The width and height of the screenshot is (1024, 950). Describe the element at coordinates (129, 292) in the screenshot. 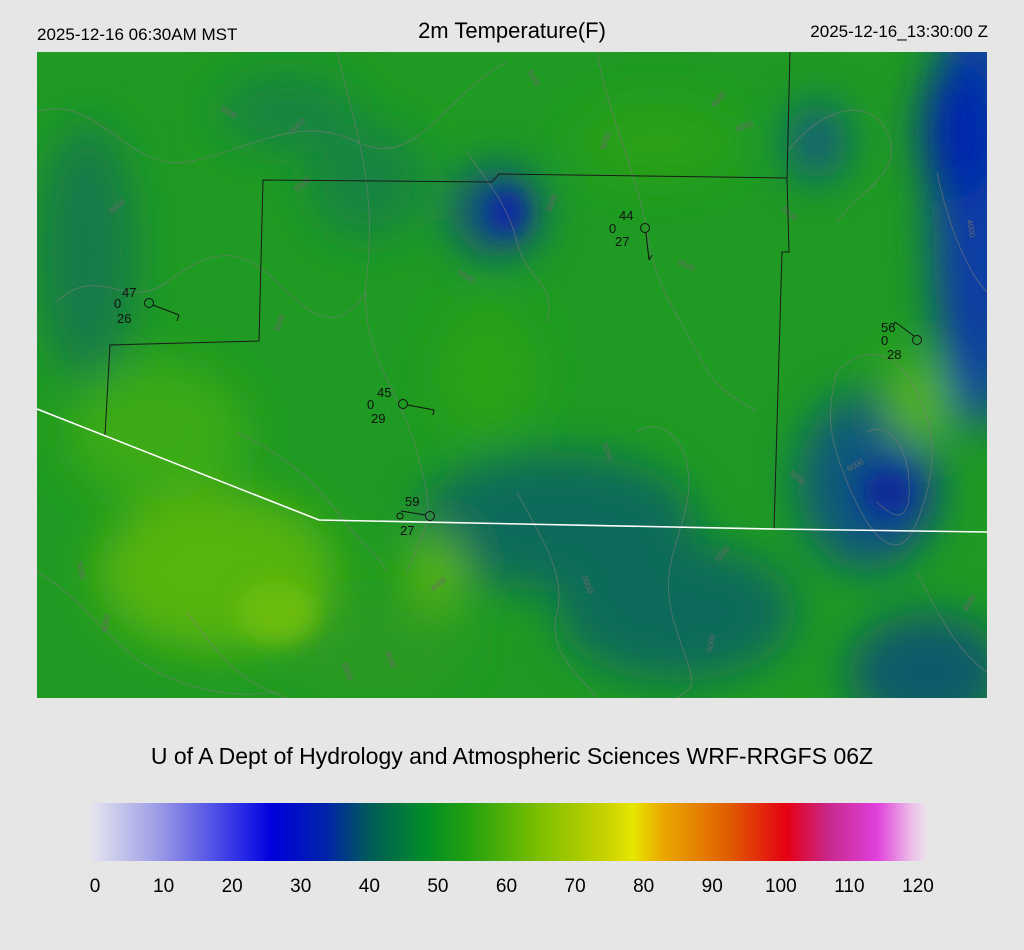

I see `station-temperature: 47` at that location.